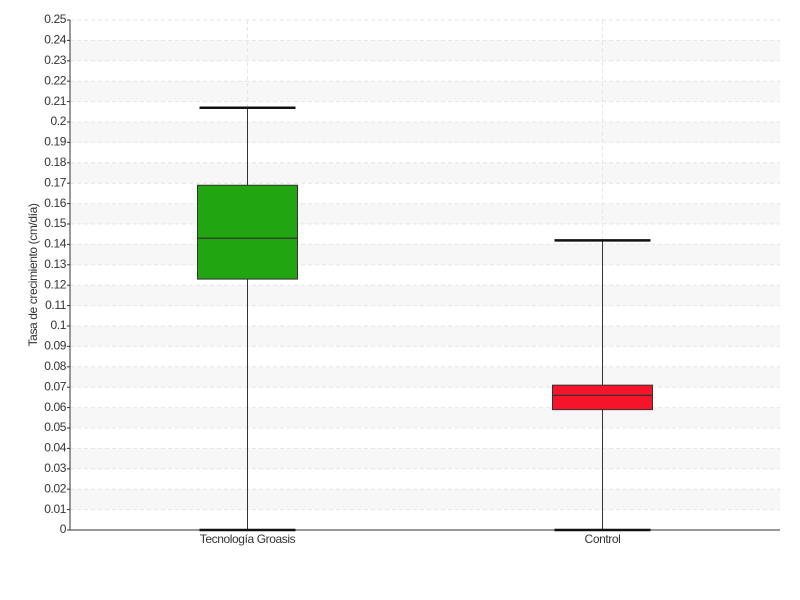 This screenshot has height=600, width=800. Describe the element at coordinates (33, 274) in the screenshot. I see `y-axis-label: Tasa de crecimiento (cm/día)` at that location.